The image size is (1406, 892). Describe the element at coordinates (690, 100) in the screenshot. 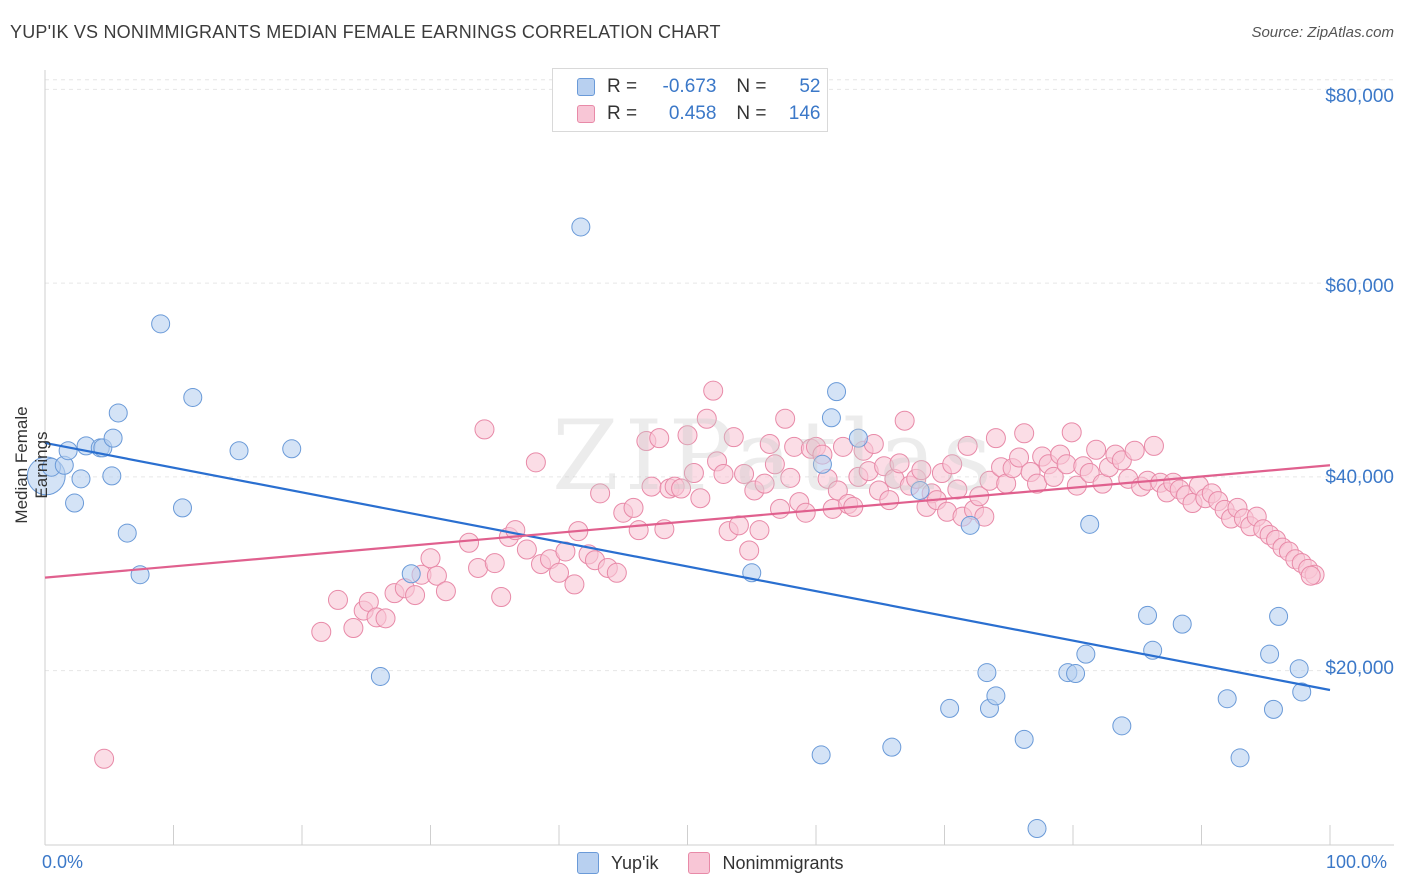

I see `stats-legend: R = -0.673 N = 52 R = 0.458 N = 146` at that location.